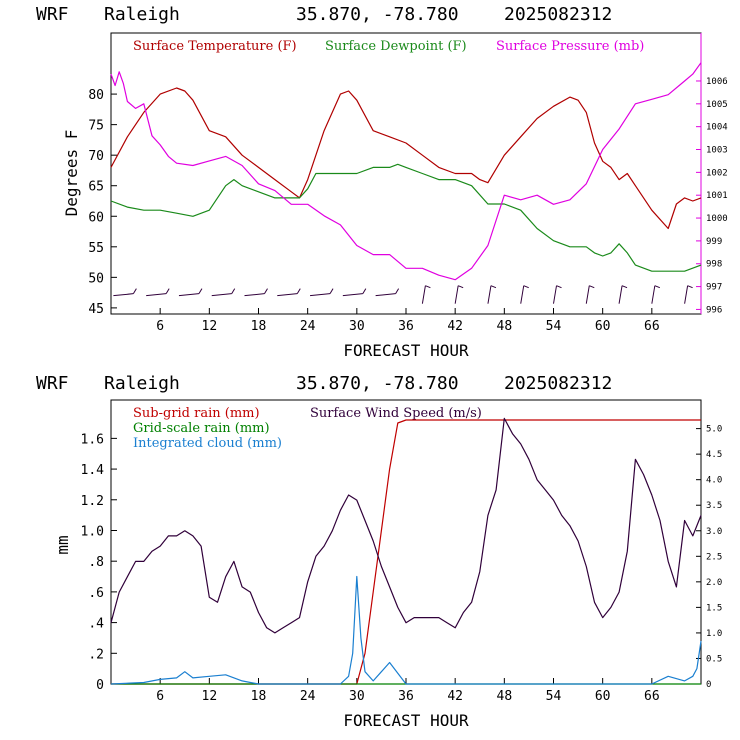 The image size is (740, 740). Describe the element at coordinates (714, 532) in the screenshot. I see `y2-tick-label: 3.0` at that location.